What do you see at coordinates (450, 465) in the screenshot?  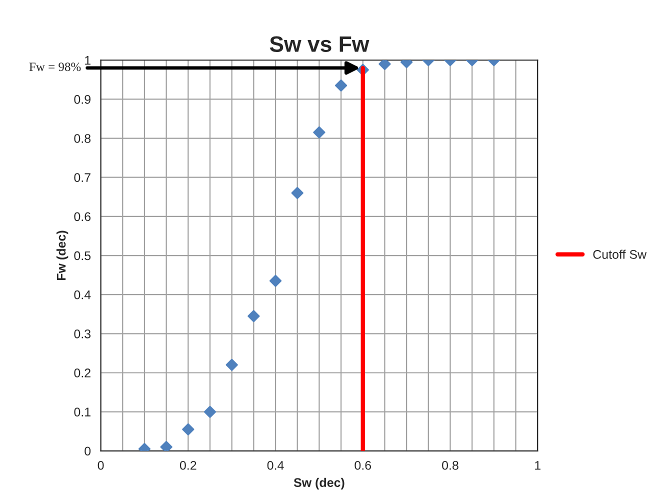 I see `x-tick-label: 0.8` at bounding box center [450, 465].